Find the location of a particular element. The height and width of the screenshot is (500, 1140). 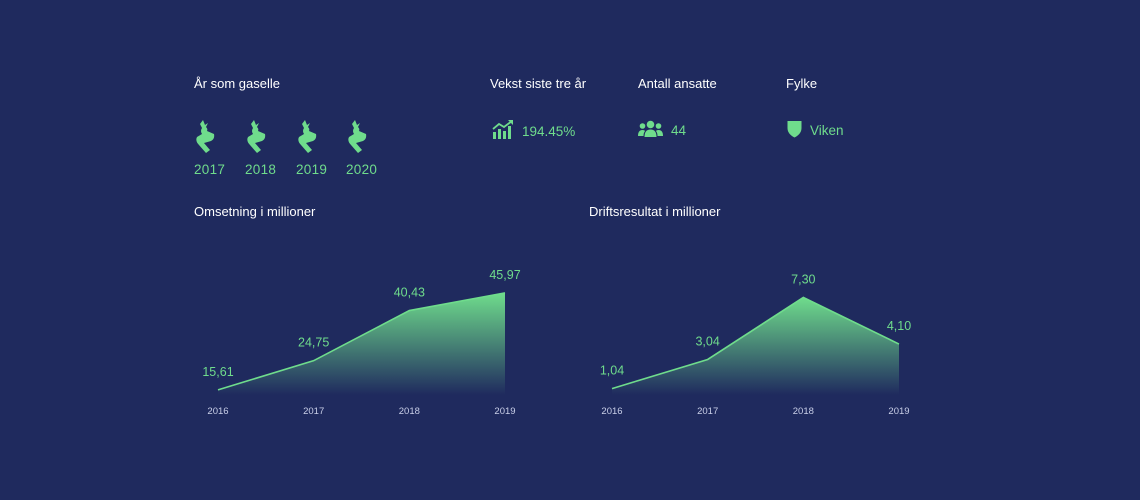

data-label: 45,97 is located at coordinates (504, 275).